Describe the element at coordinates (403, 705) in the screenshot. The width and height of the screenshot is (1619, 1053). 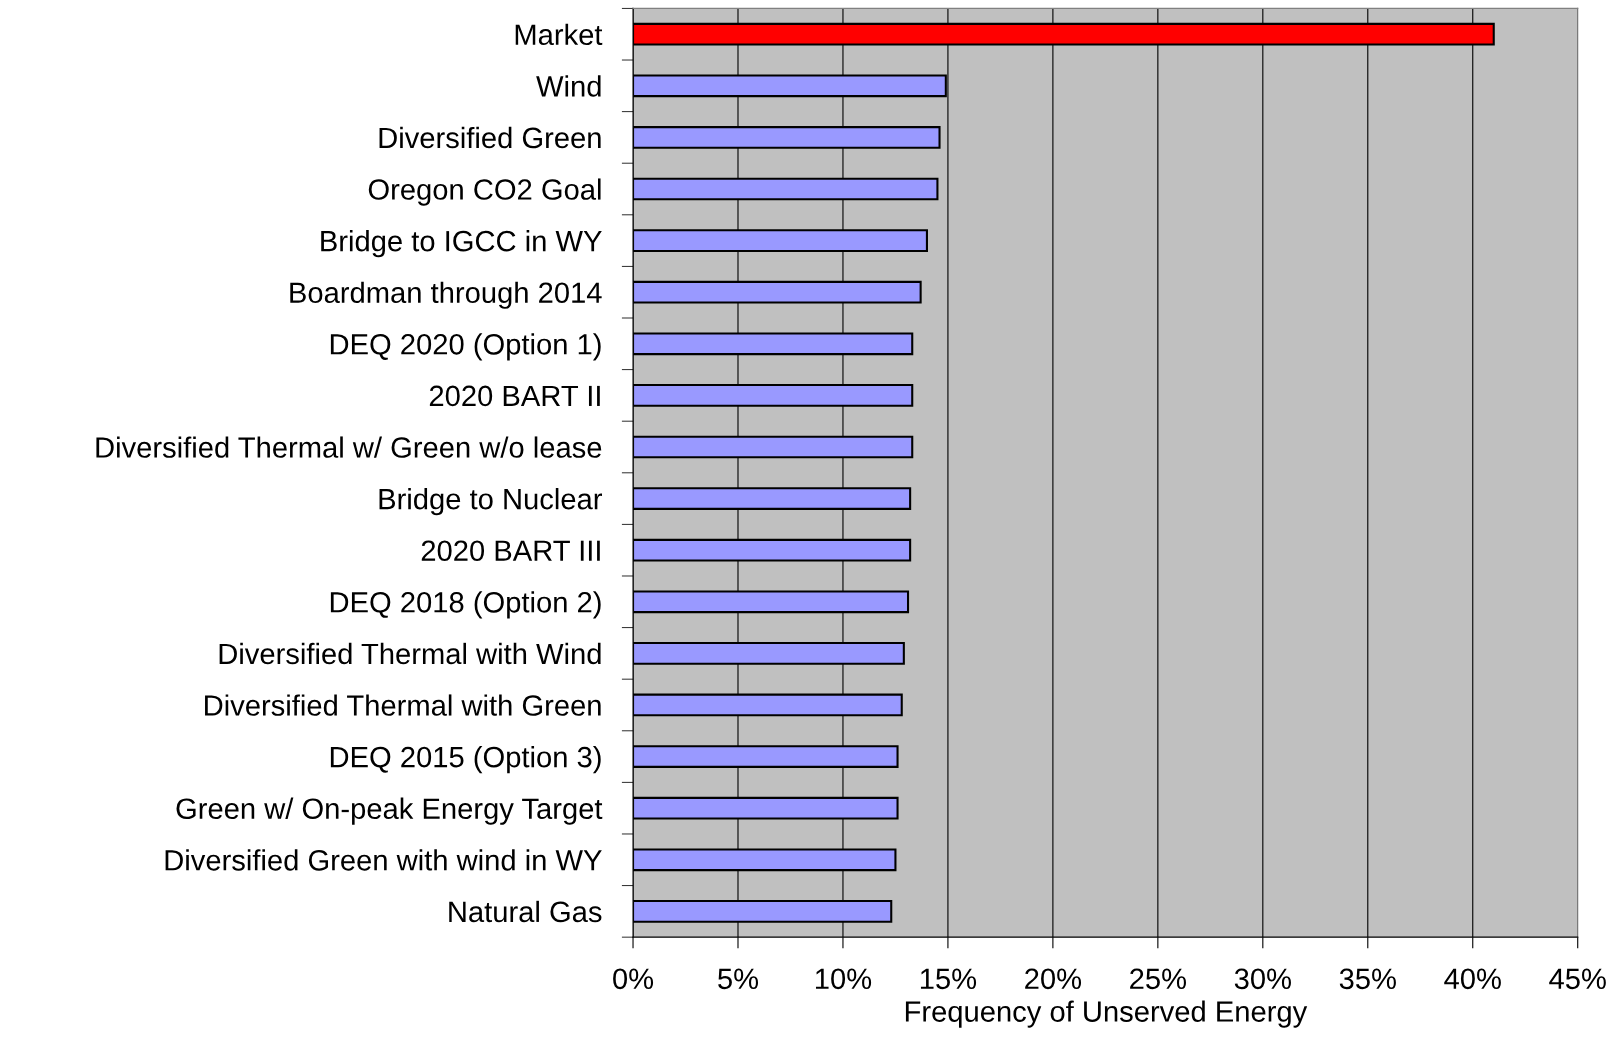
I see `y-tick-label: Diversified Thermal with Green` at that location.